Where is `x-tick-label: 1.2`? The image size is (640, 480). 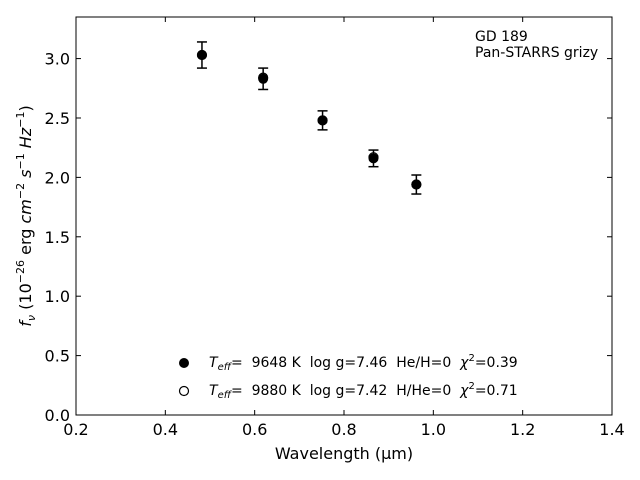
x-tick-label: 1.2 is located at coordinates (522, 429).